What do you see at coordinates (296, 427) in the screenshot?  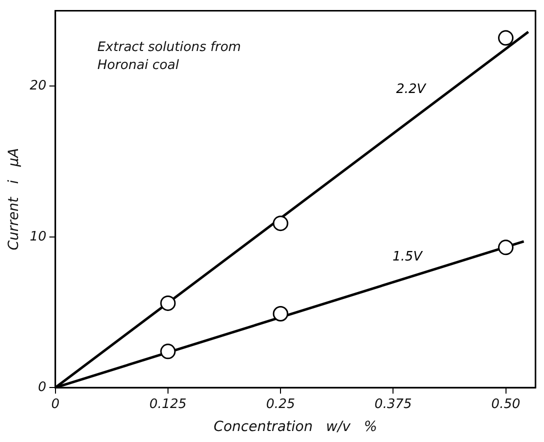 I see `x-axis-title: Concentration w/v %` at bounding box center [296, 427].